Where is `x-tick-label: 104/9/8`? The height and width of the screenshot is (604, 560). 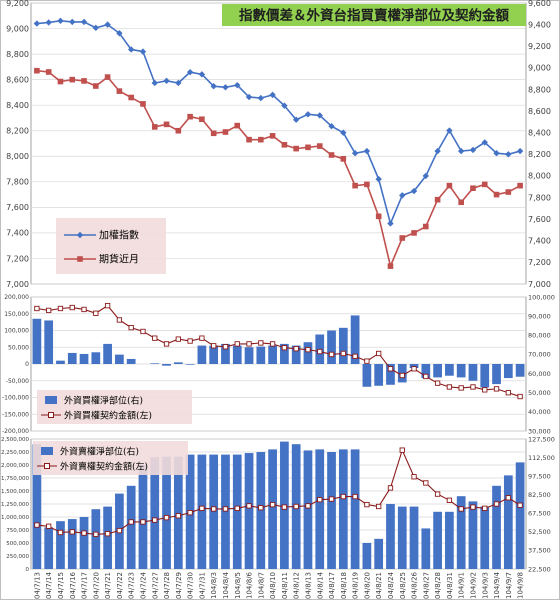 x-tick-label: 104/9/8 is located at coordinates (521, 585).